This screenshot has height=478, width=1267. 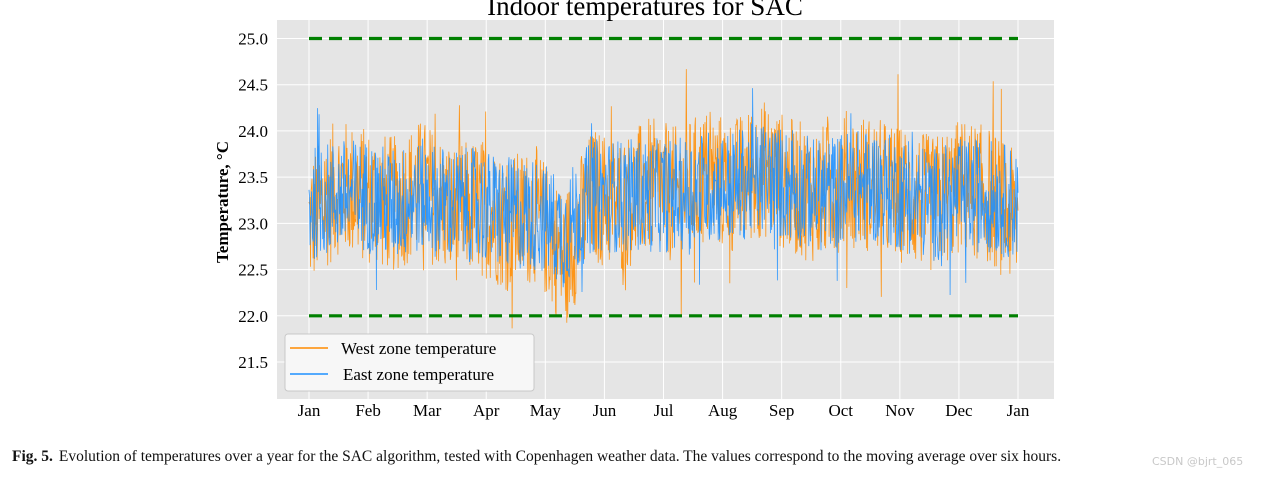 What do you see at coordinates (664, 410) in the screenshot?
I see `x-tick-label: Jul` at bounding box center [664, 410].